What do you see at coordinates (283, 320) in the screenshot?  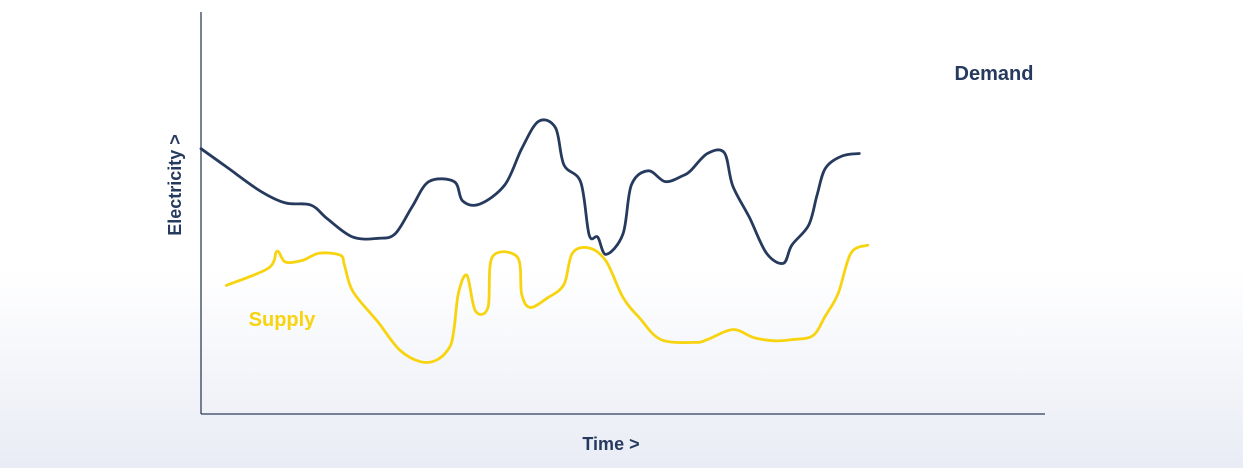 I see `supply-series-label: Supply` at bounding box center [283, 320].